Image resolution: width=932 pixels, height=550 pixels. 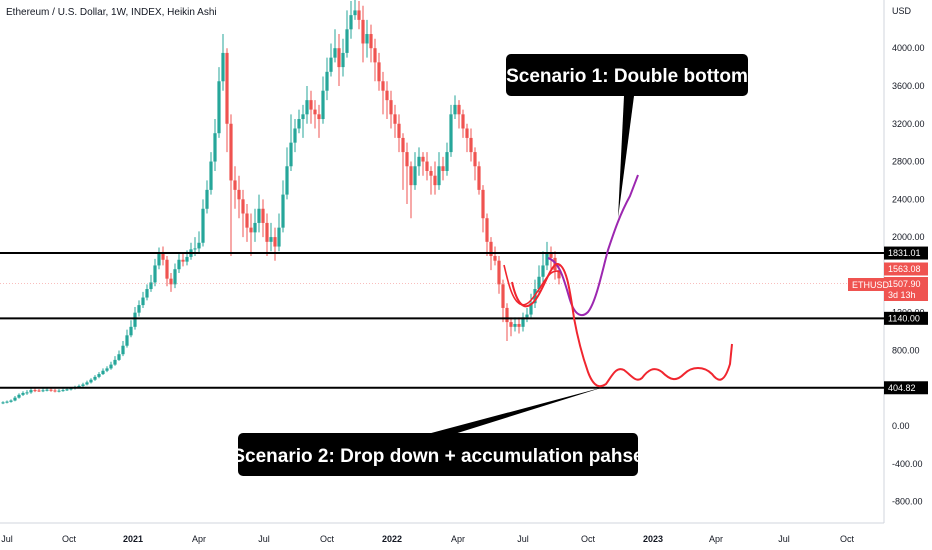 I want to click on time-tick-label: 2022, so click(x=392, y=539).